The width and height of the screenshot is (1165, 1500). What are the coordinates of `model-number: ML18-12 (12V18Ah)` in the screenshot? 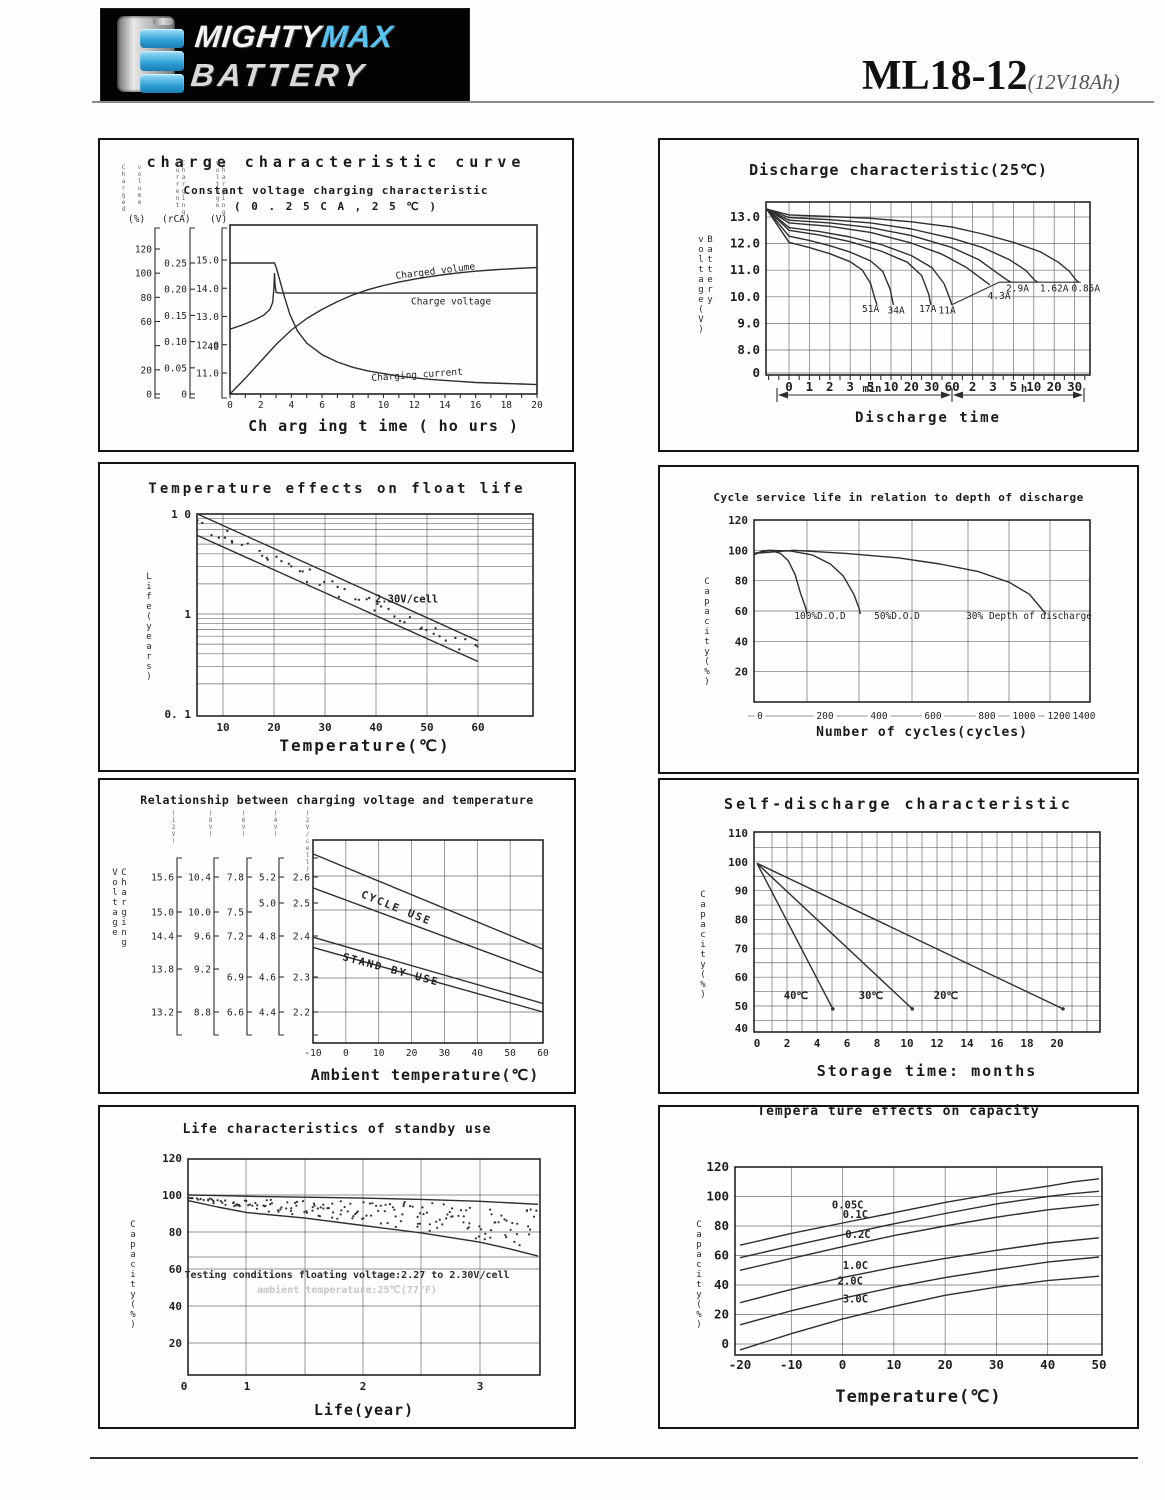 It's located at (991, 76).